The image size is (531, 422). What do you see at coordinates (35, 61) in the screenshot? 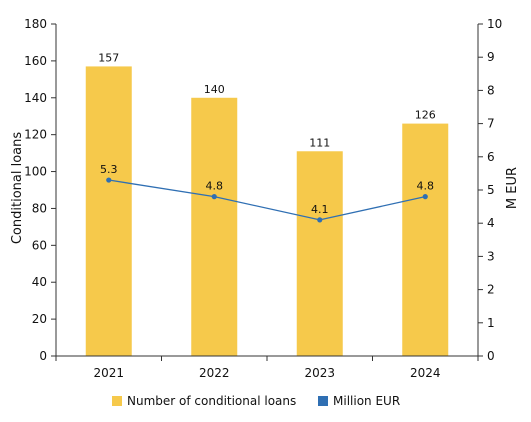
I see `left-tick-label: 160` at bounding box center [35, 61].